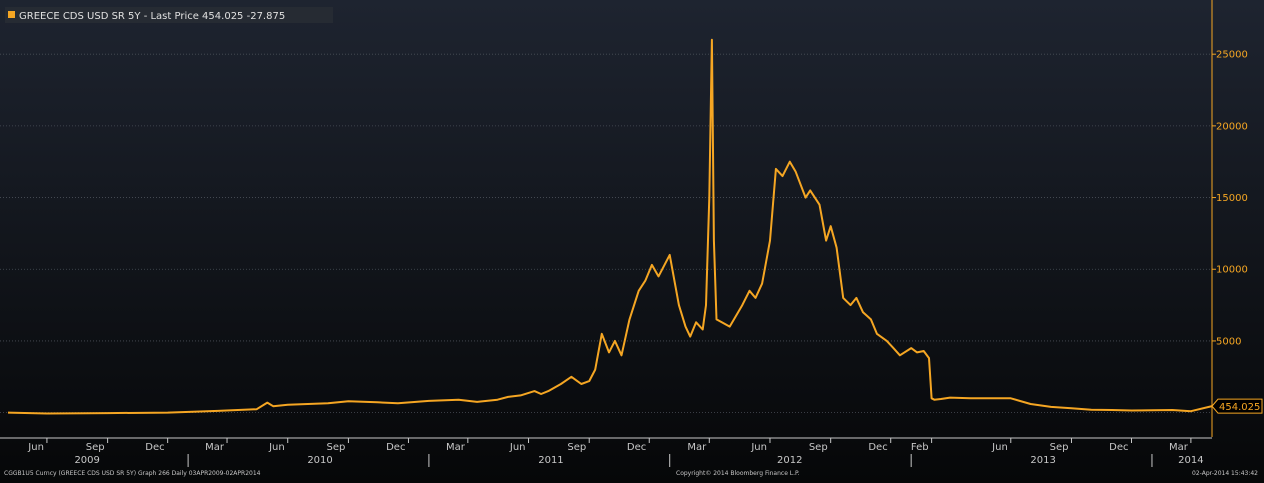 This screenshot has height=483, width=1264. I want to click on year-label: 2009, so click(86, 460).